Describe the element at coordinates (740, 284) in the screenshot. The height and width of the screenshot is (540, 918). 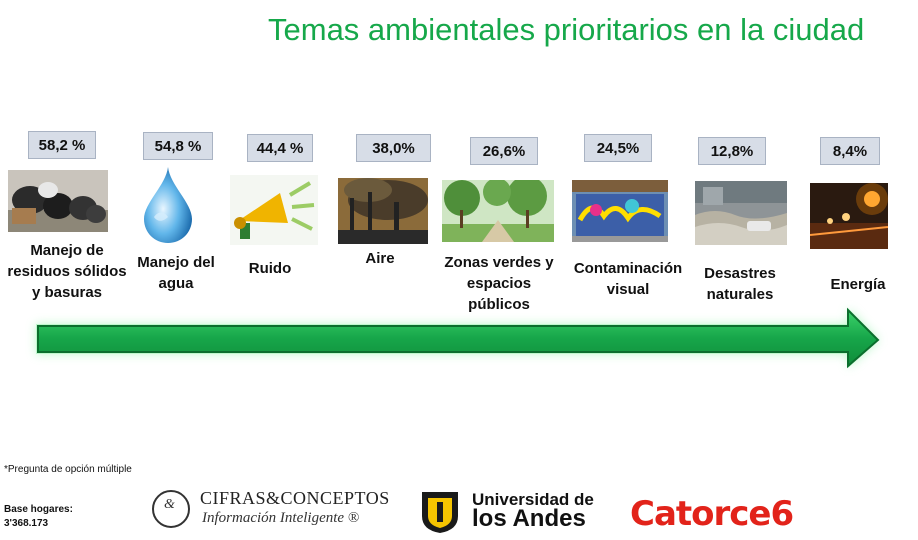
I see `item-label: Desastres naturales` at that location.